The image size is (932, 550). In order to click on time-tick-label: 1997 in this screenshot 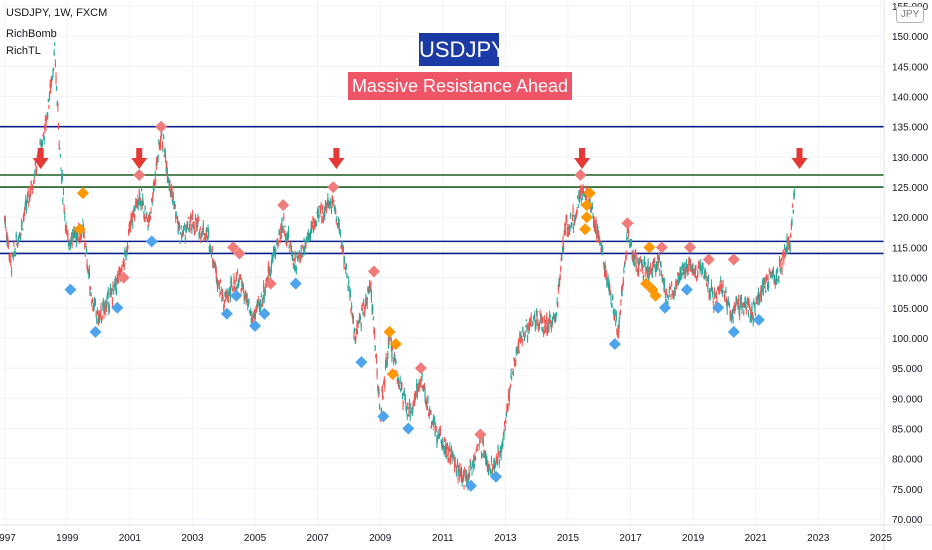, I will do `click(8, 538)`.